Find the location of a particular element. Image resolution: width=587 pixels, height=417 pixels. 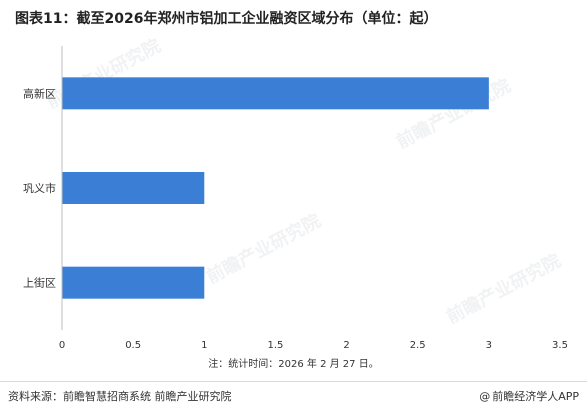

category-label: 巩义市 is located at coordinates (39, 188).